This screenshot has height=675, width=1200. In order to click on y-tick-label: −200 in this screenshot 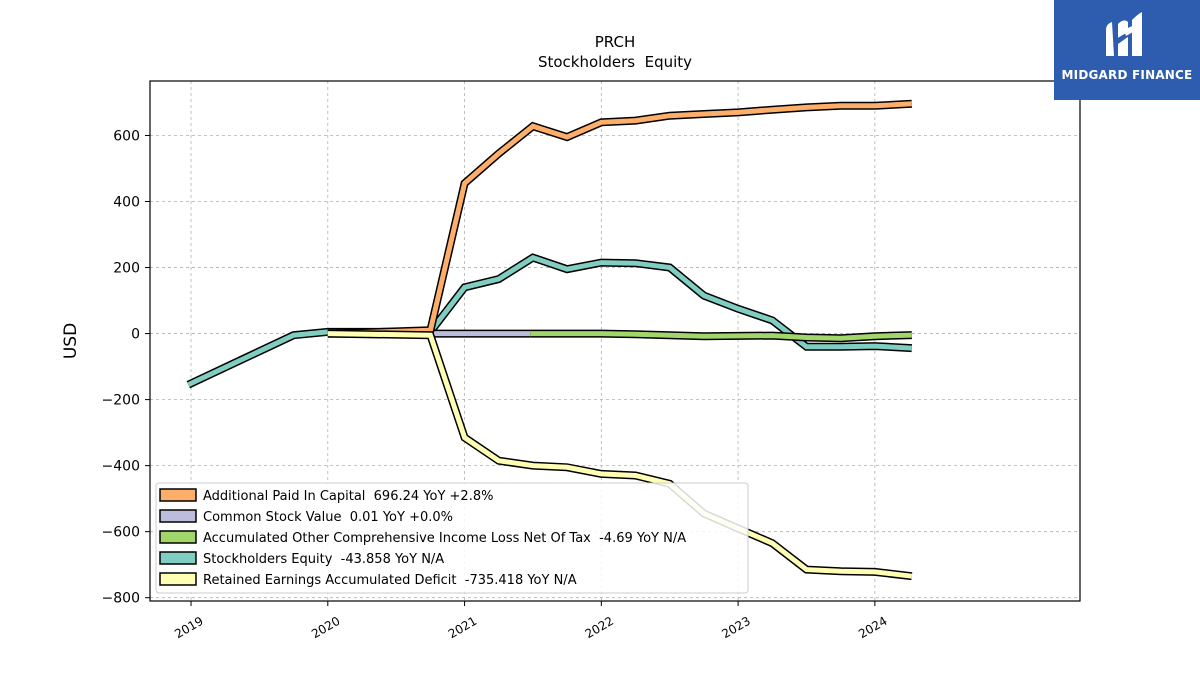, I will do `click(121, 401)`.